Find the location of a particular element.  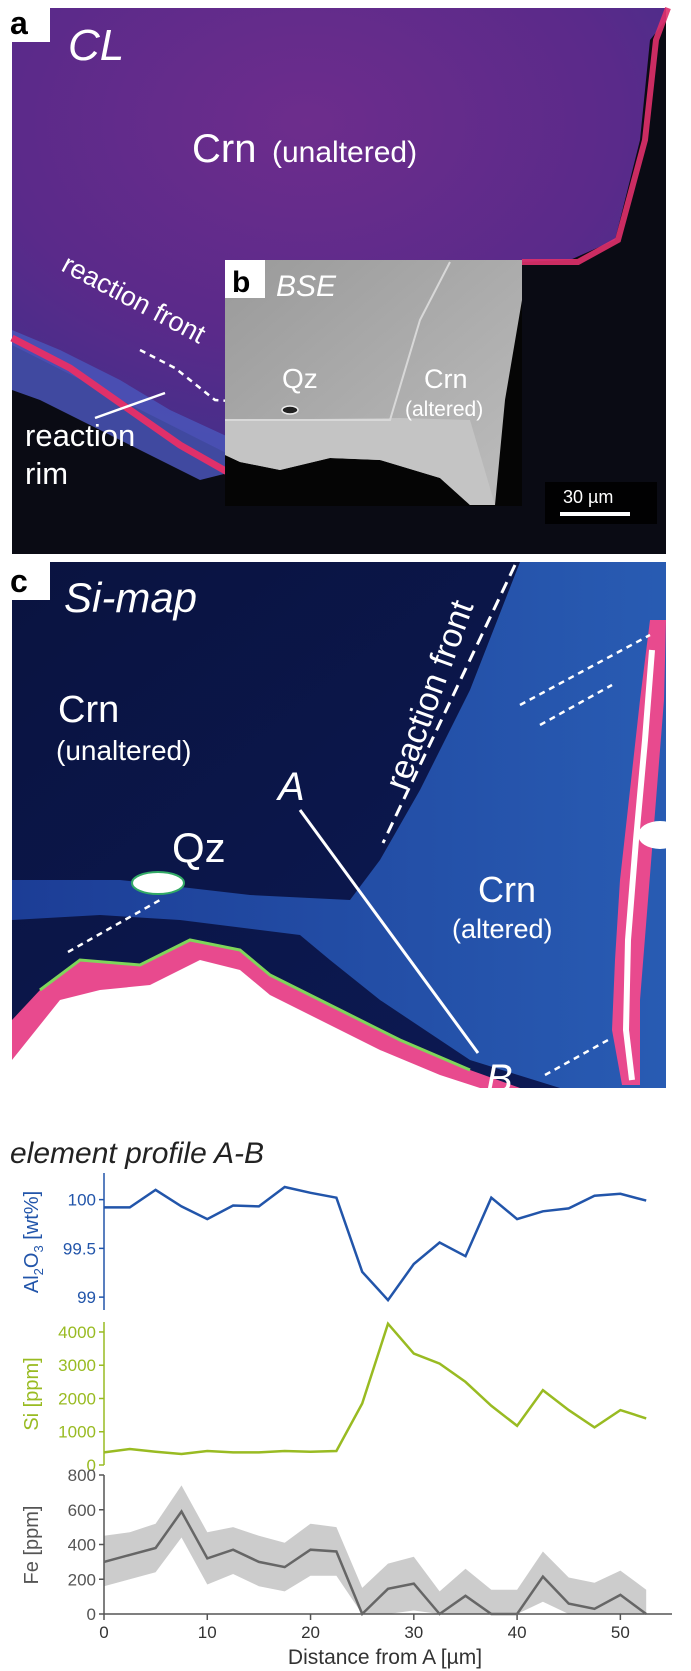

panel-c-point-b: B is located at coordinates (499, 1079).